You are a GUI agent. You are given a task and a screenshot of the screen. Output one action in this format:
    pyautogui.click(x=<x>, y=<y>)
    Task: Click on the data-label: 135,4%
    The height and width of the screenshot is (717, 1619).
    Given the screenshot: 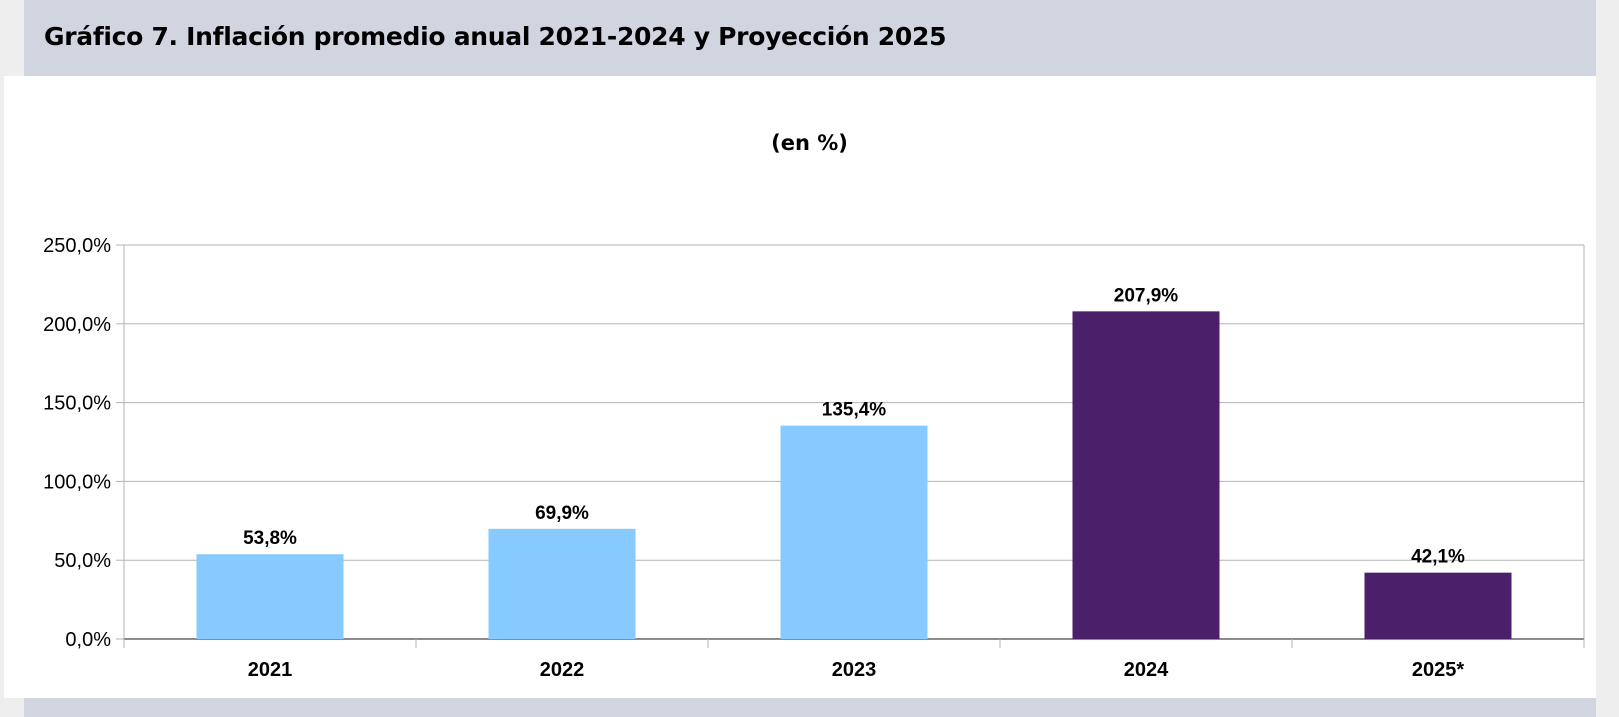 What is the action you would take?
    pyautogui.click(x=854, y=410)
    